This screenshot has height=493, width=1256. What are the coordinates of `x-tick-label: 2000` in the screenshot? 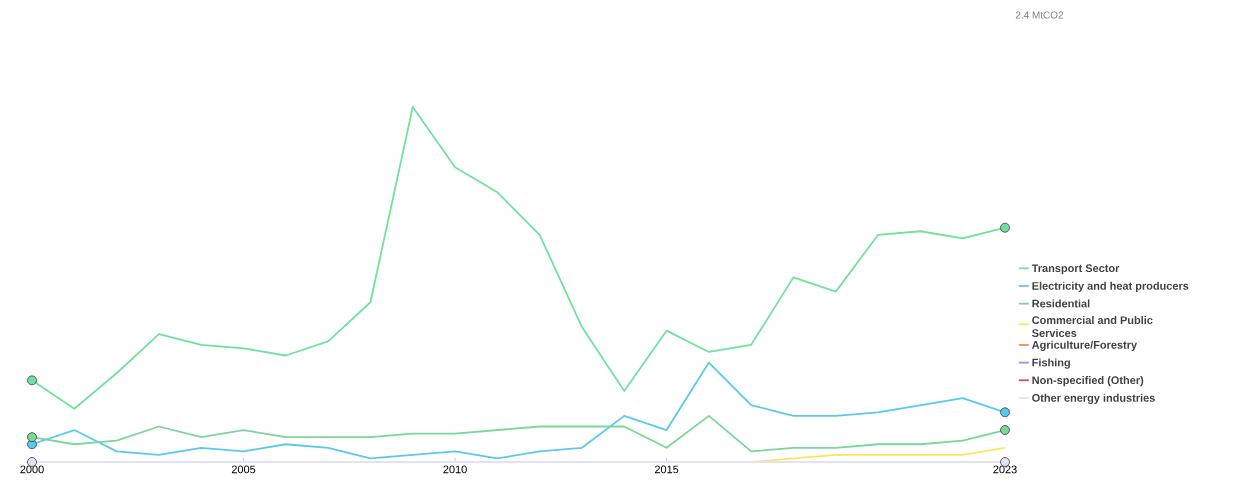 It's located at (32, 469).